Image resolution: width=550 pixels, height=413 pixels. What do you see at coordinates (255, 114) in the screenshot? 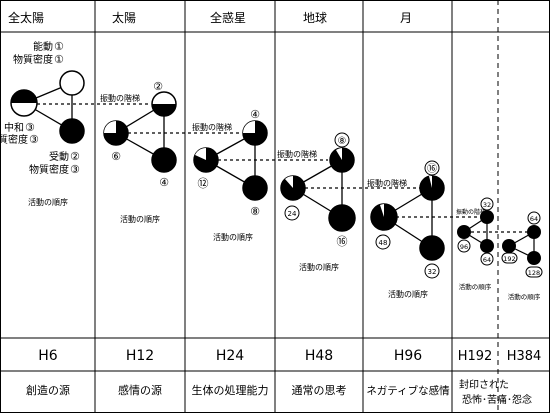
I see `num-c3-top: ④` at bounding box center [255, 114].